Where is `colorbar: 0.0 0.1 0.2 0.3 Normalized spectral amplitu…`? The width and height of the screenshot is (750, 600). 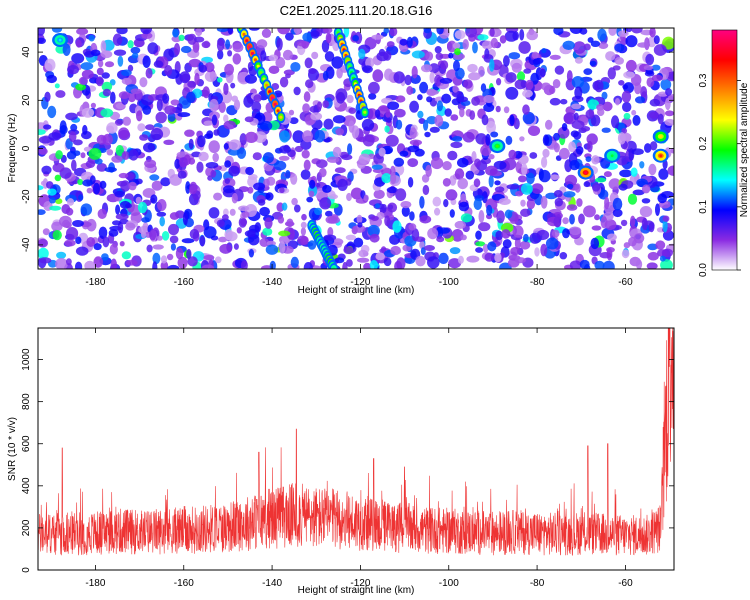 colorbar: 0.0 0.1 0.2 0.3 Normalized spectral amplitu… is located at coordinates (724, 153).